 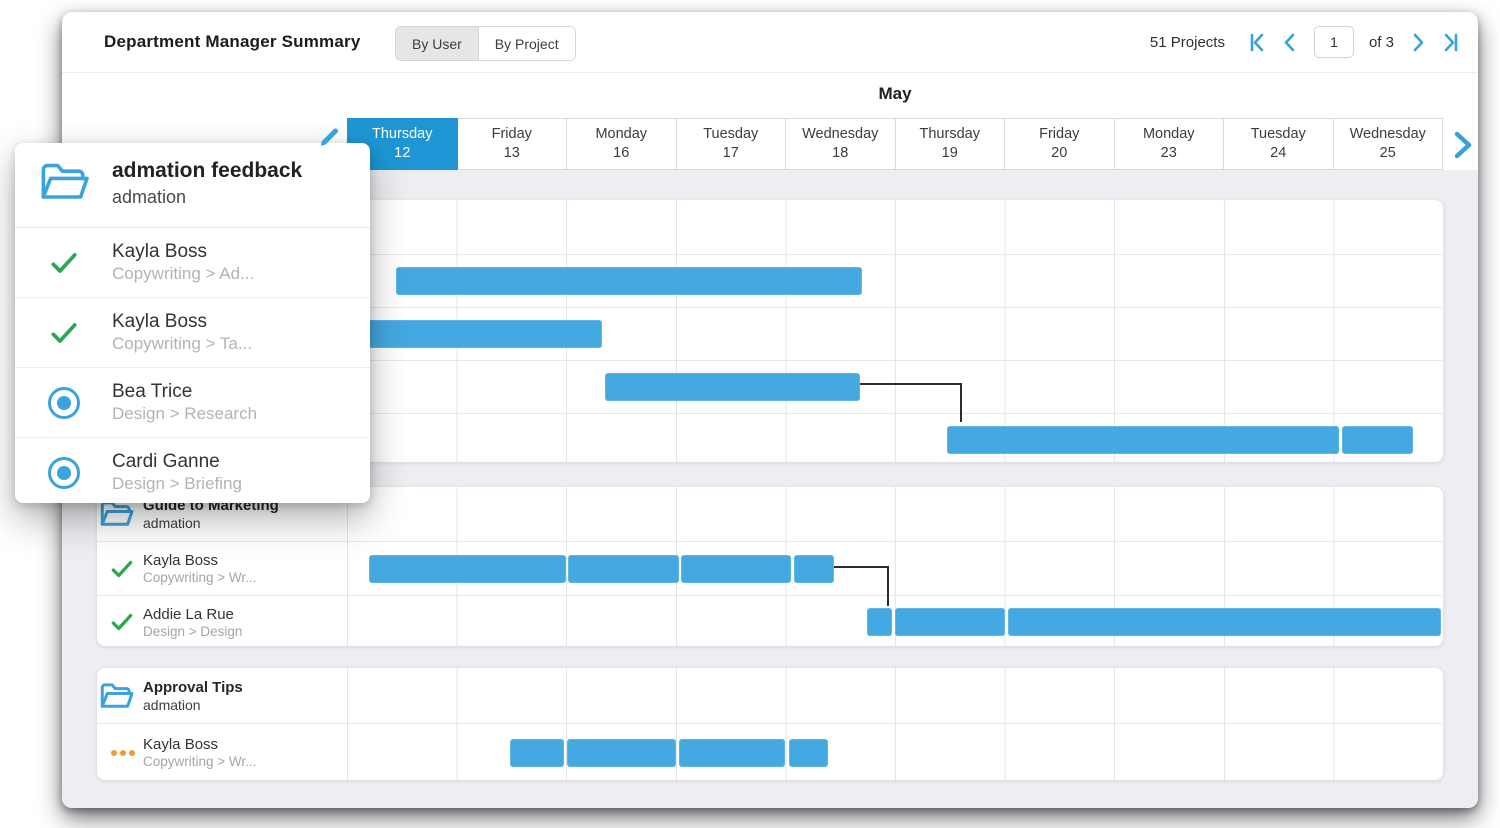 What do you see at coordinates (188, 614) in the screenshot?
I see `assignee-name: Addie La Rue` at bounding box center [188, 614].